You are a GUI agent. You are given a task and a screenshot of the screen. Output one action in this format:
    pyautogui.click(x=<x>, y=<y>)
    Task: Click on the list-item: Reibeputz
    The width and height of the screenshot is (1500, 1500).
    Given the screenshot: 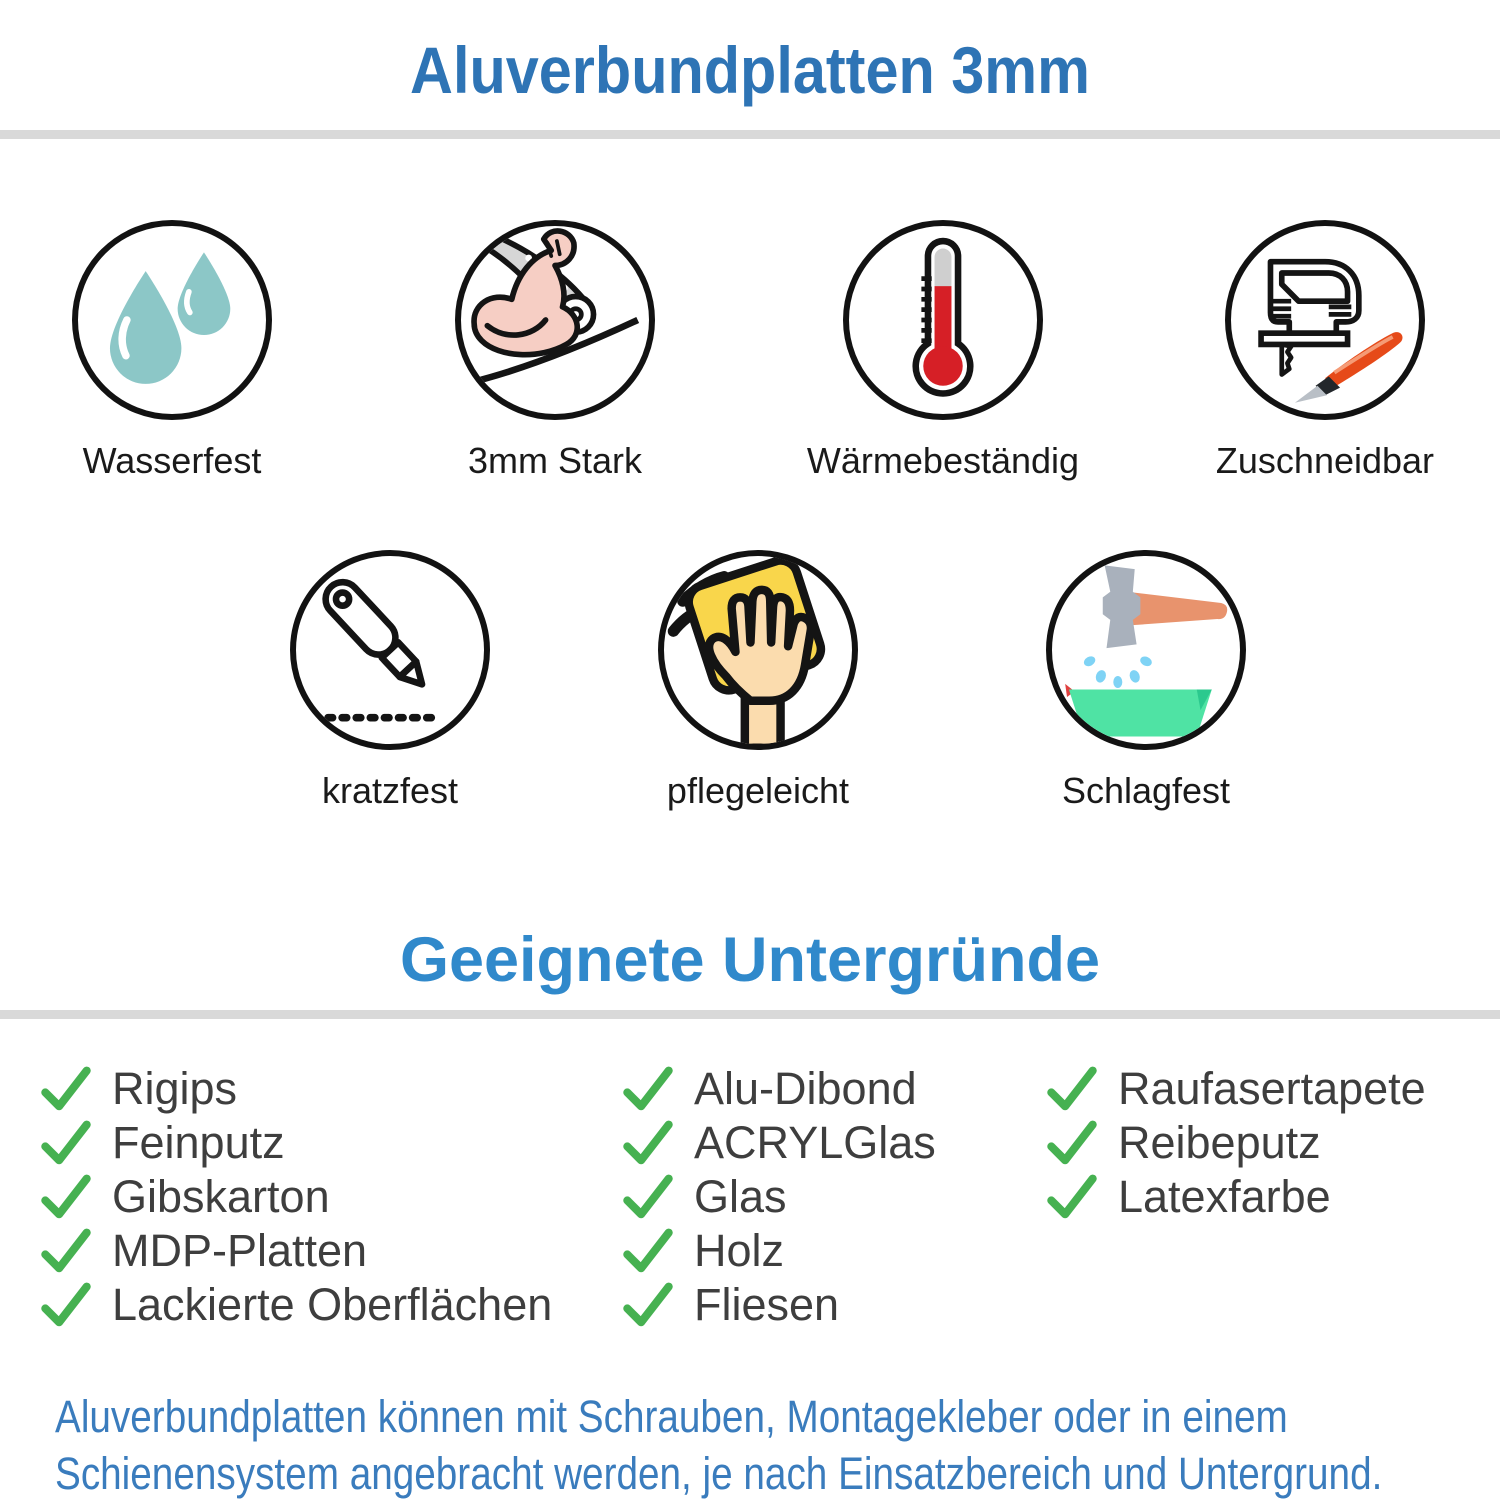 What is the action you would take?
    pyautogui.click(x=1236, y=1143)
    